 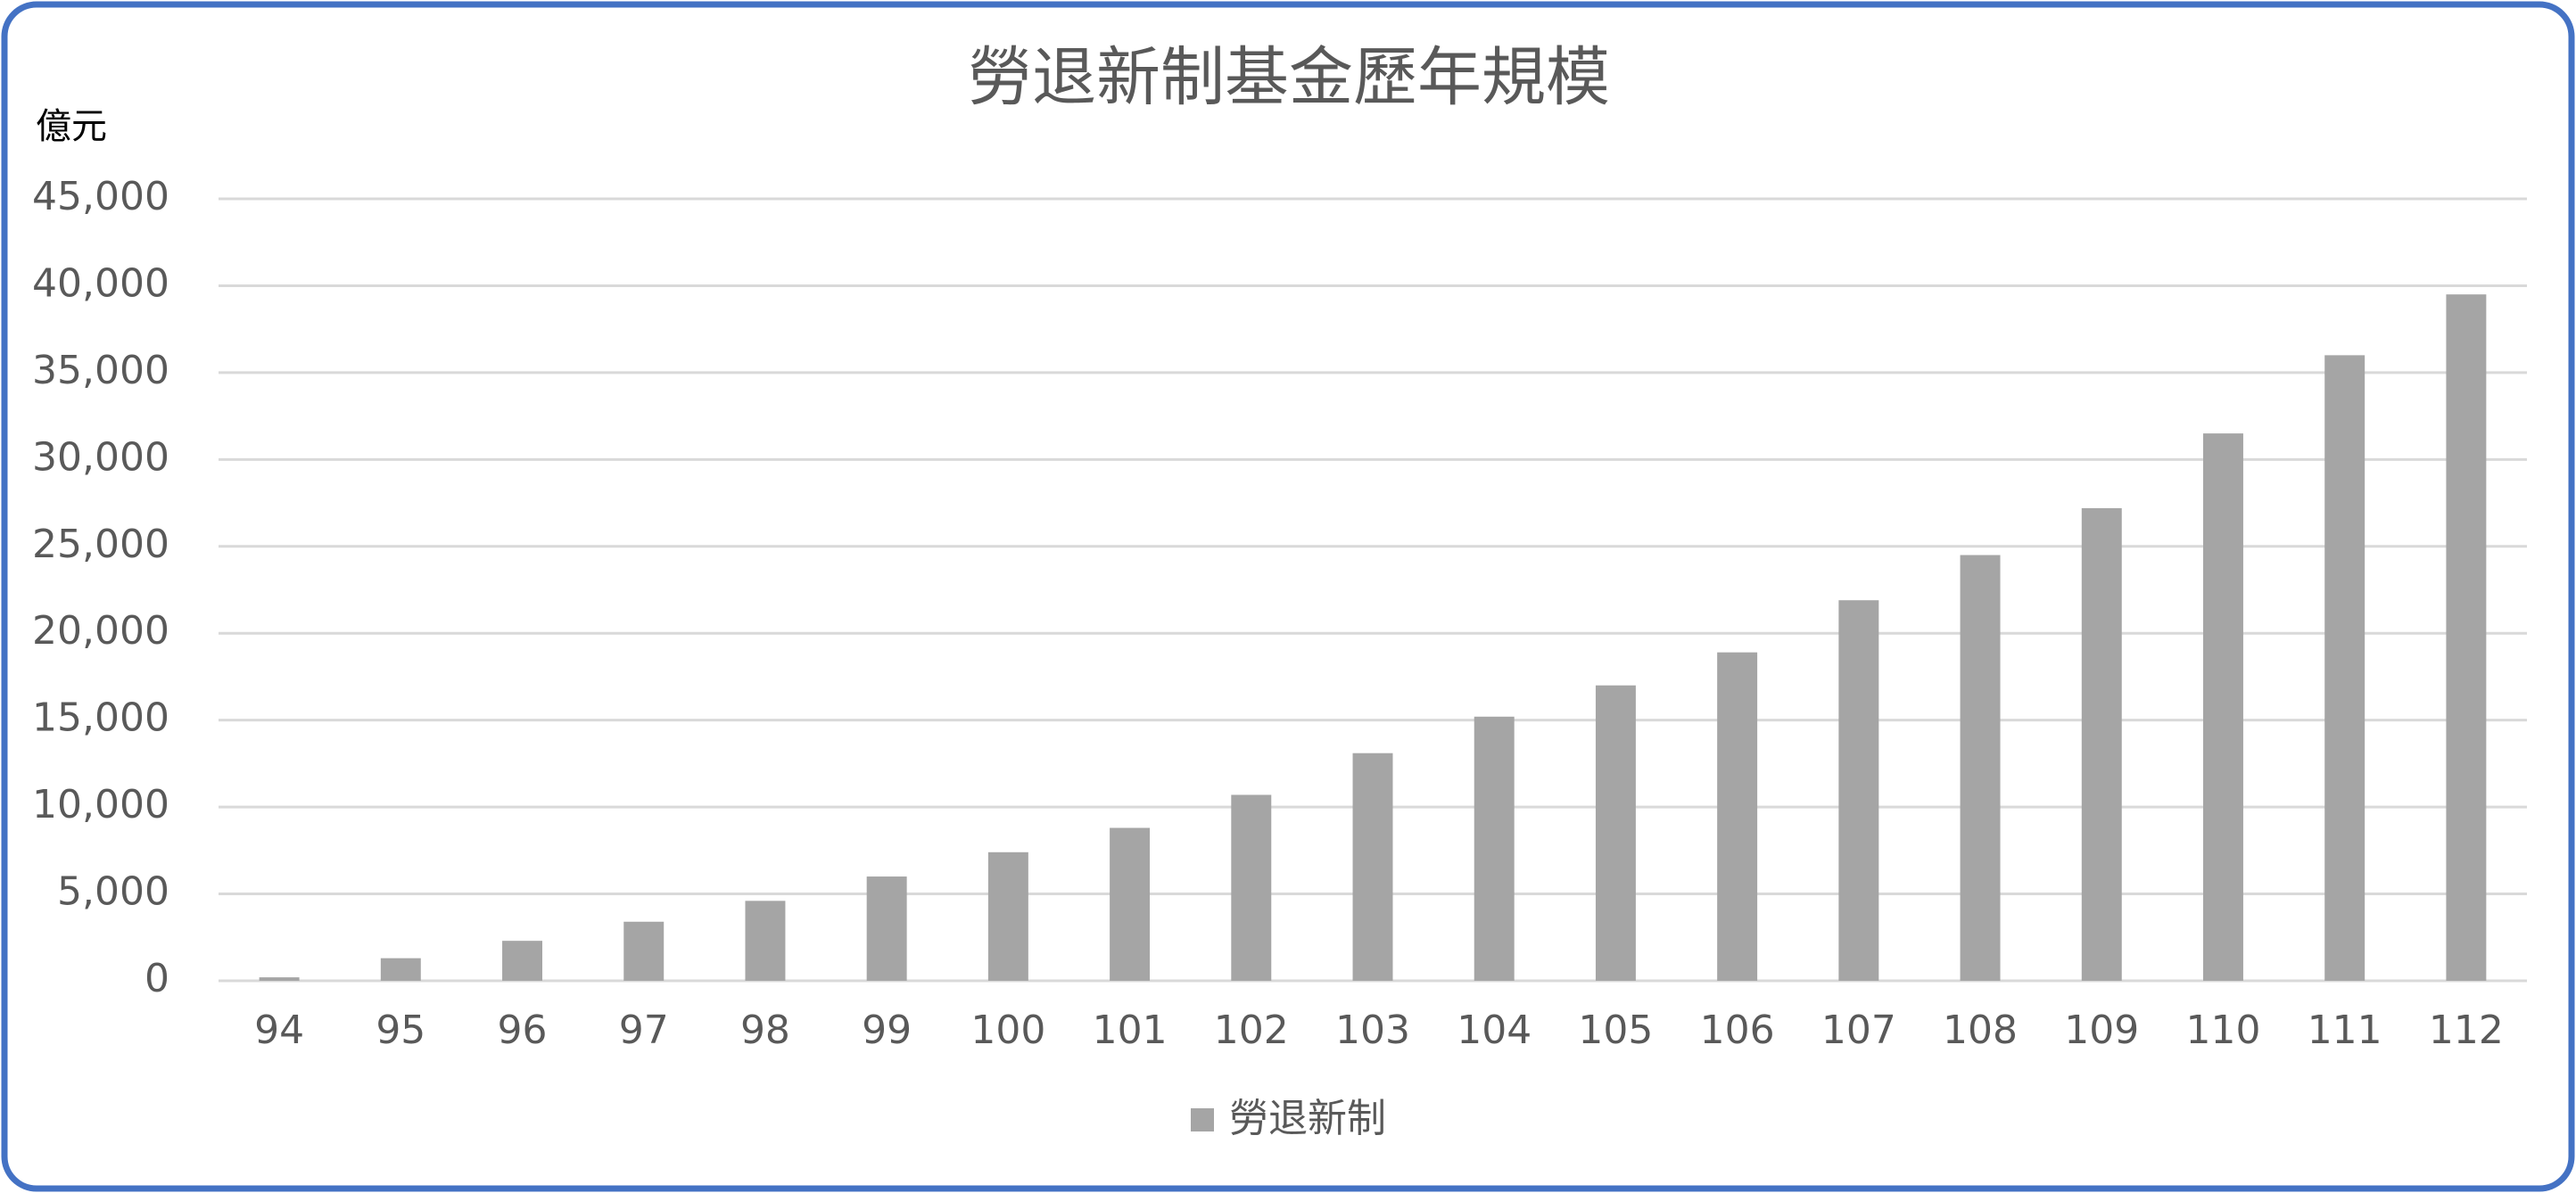 I want to click on x-tick-label: 104, so click(x=1495, y=1030).